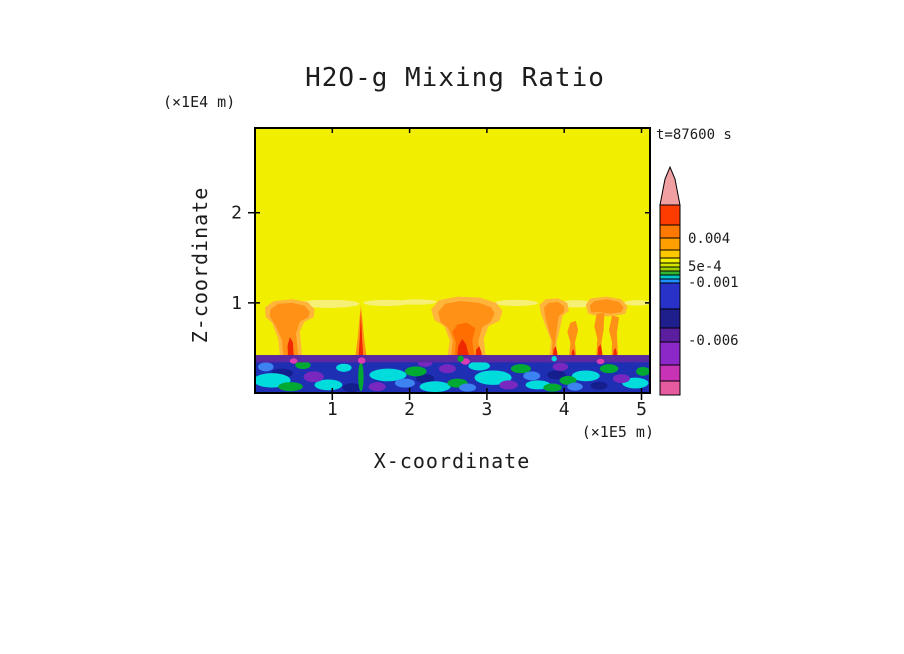 This screenshot has width=904, height=654. What do you see at coordinates (452, 359) in the screenshot?
I see `band-top-strip` at bounding box center [452, 359].